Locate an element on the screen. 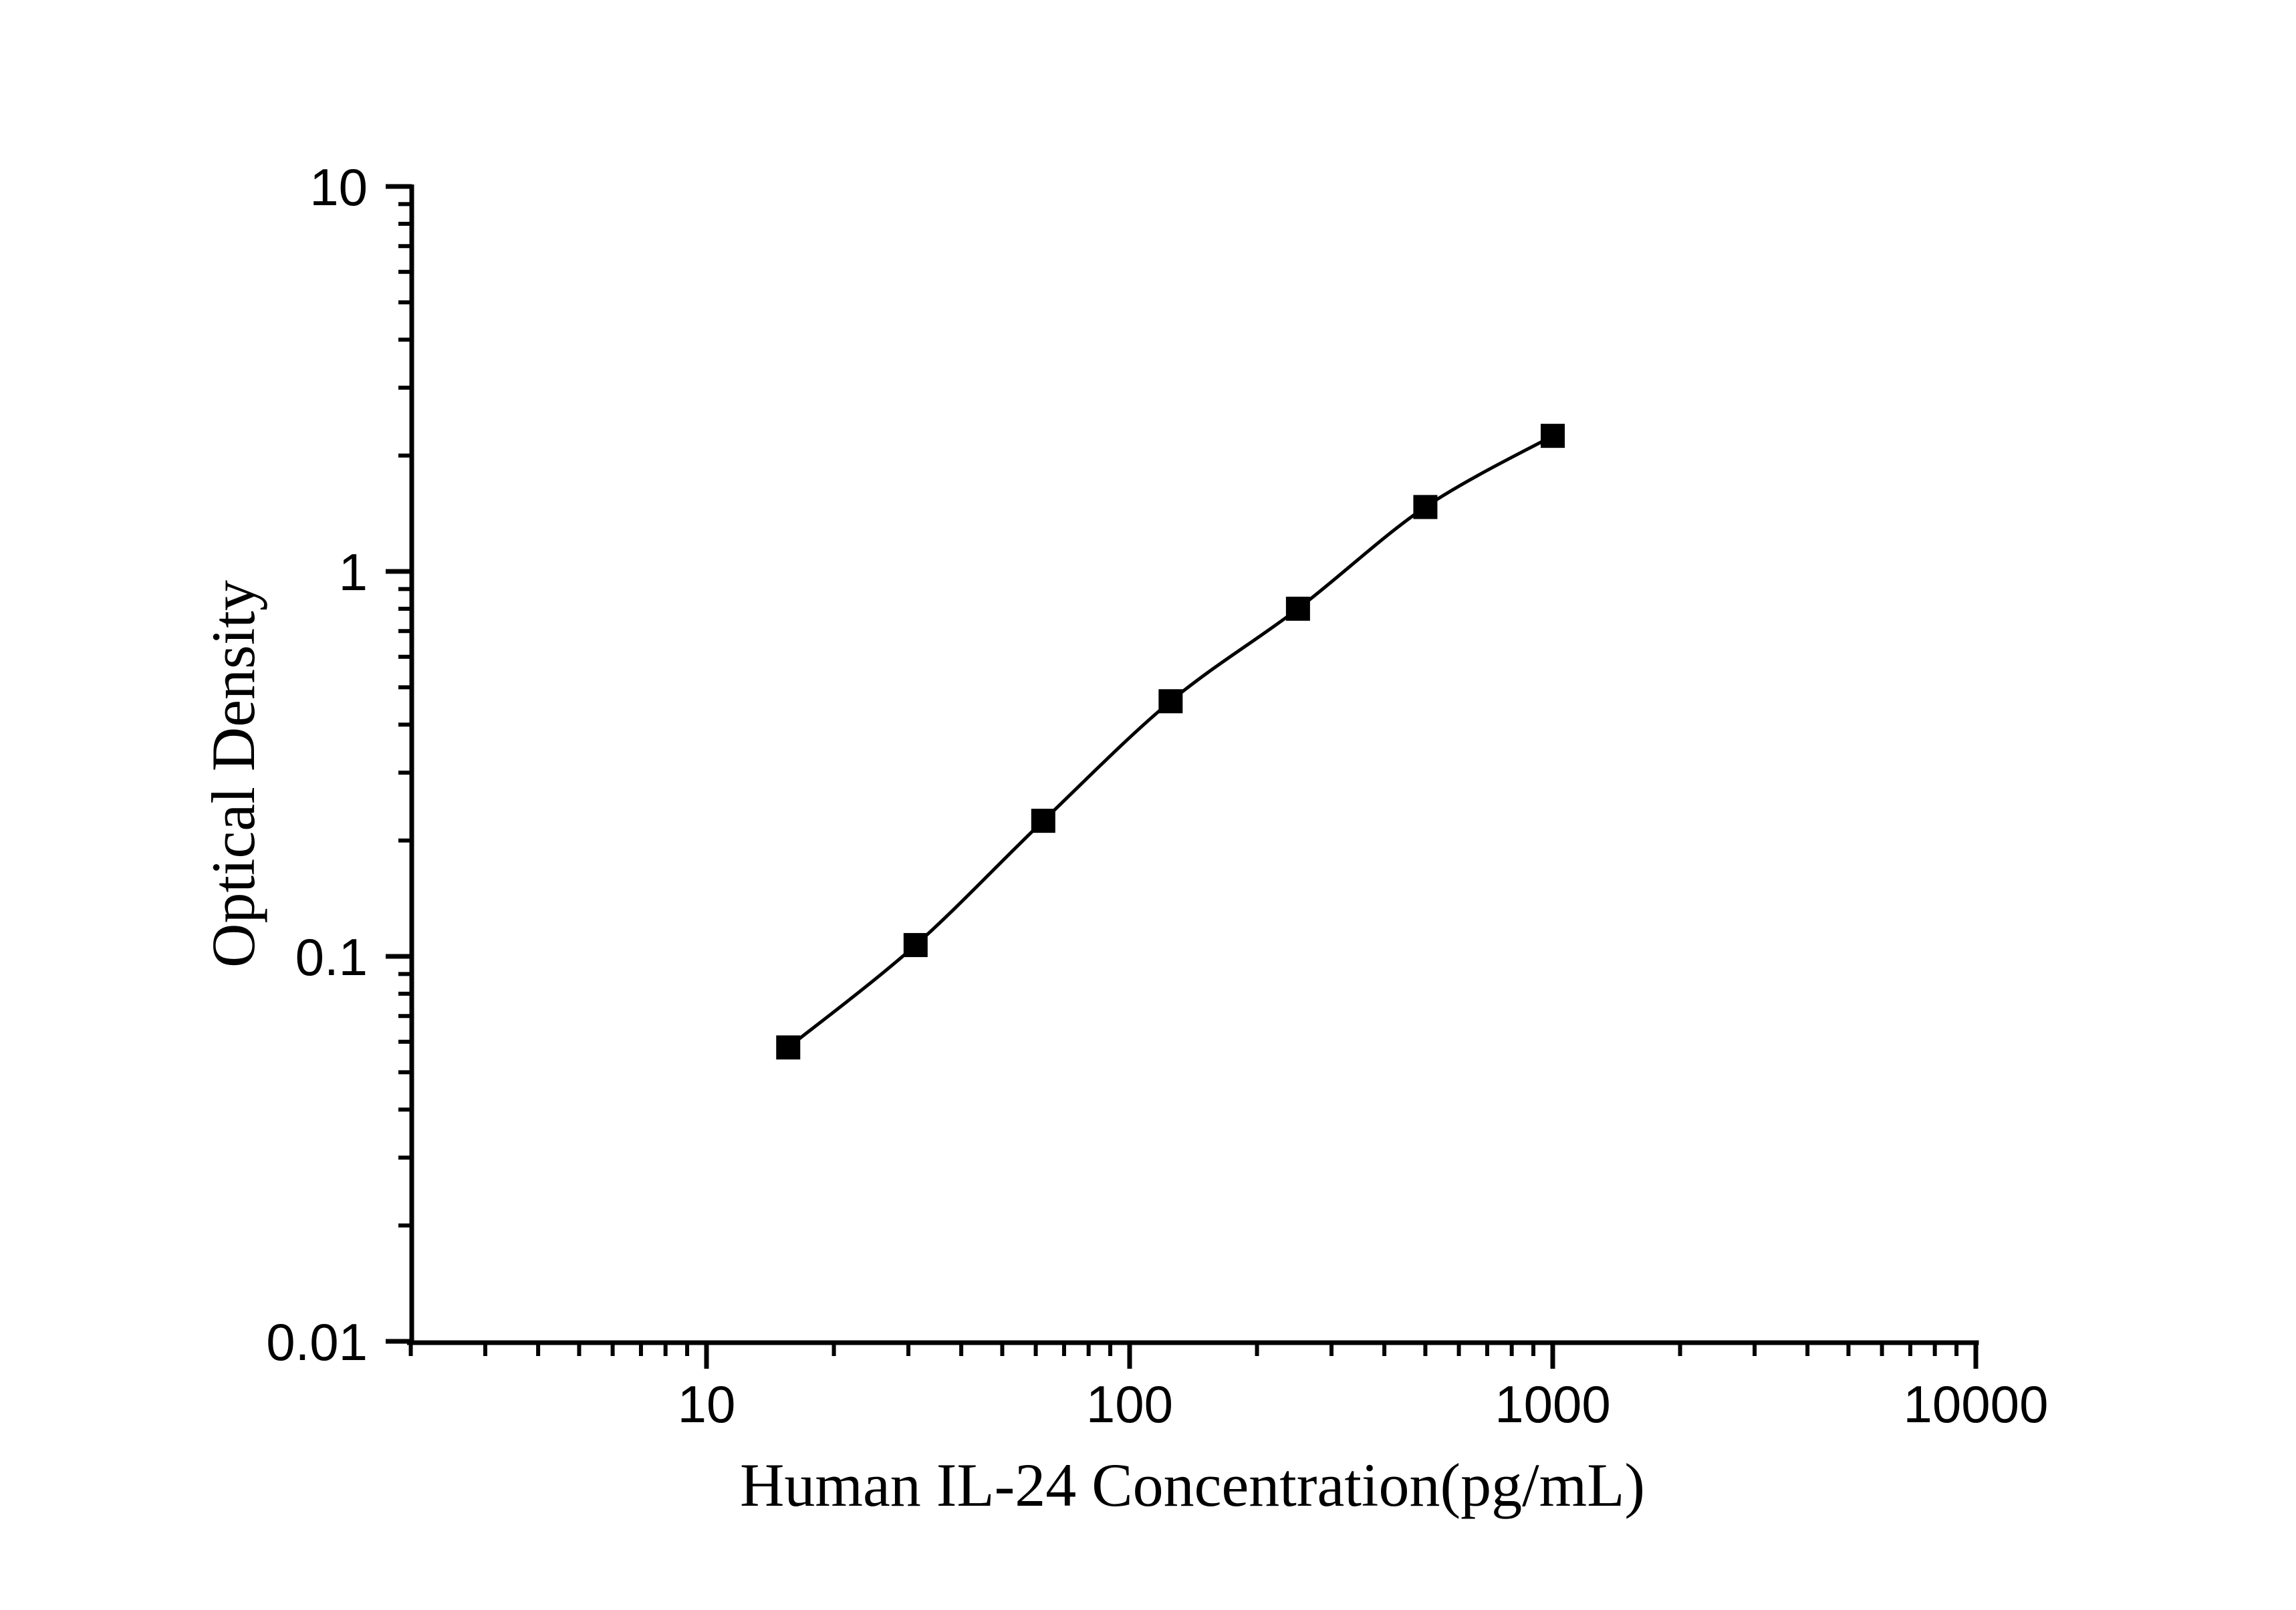 Image resolution: width=2296 pixels, height=1610 pixels. x-axis-title: Human IL-24 Concentration(pg/mL) is located at coordinates (1192, 1485).